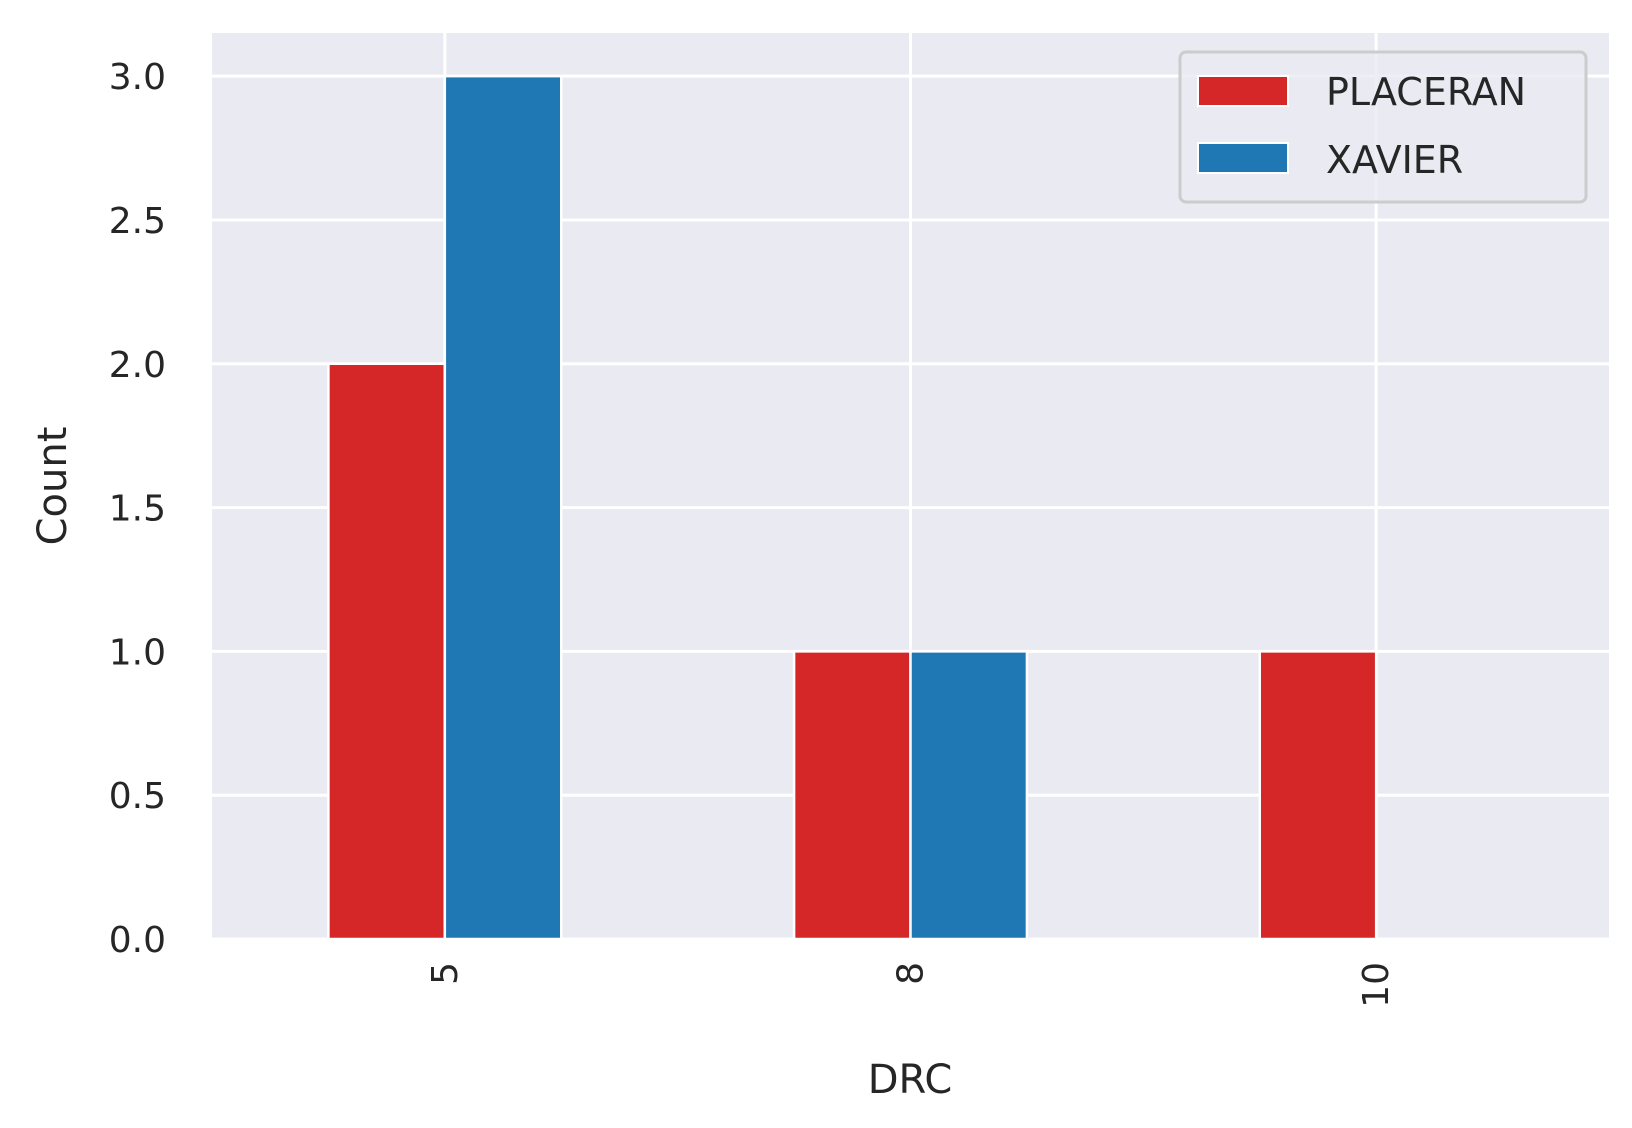 The width and height of the screenshot is (1632, 1128). What do you see at coordinates (137, 221) in the screenshot?
I see `y-tick-label: 2.5` at bounding box center [137, 221].